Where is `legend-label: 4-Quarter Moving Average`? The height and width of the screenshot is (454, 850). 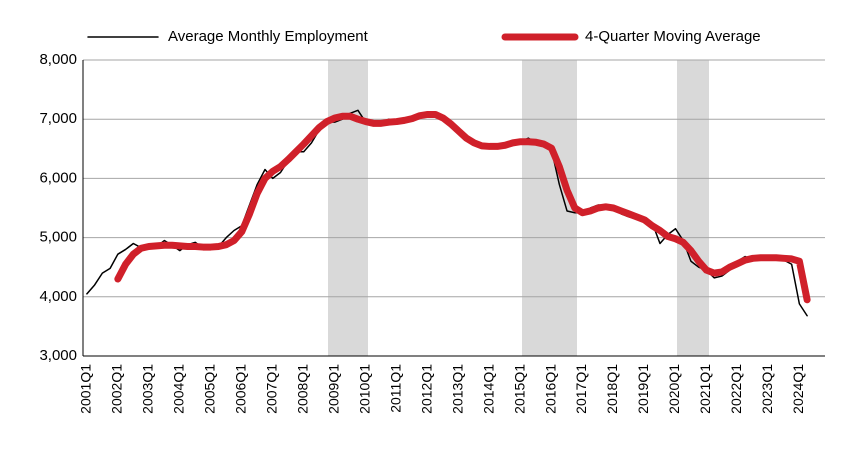 legend-label: 4-Quarter Moving Average is located at coordinates (673, 36).